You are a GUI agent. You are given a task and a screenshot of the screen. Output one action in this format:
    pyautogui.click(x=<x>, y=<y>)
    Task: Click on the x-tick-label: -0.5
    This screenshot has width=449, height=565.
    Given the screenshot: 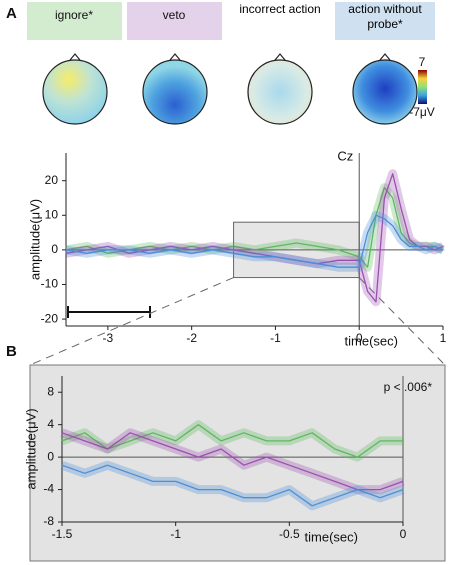 What is the action you would take?
    pyautogui.click(x=289, y=534)
    